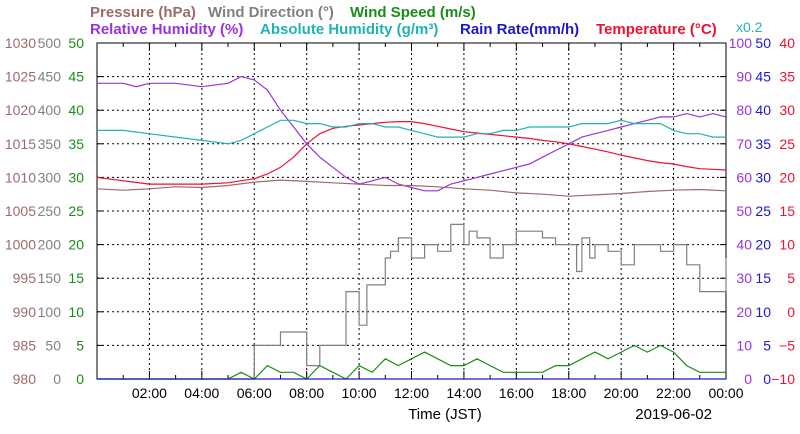 This screenshot has width=800, height=434. I want to click on y-tick-label-rain: 35, so click(763, 144).